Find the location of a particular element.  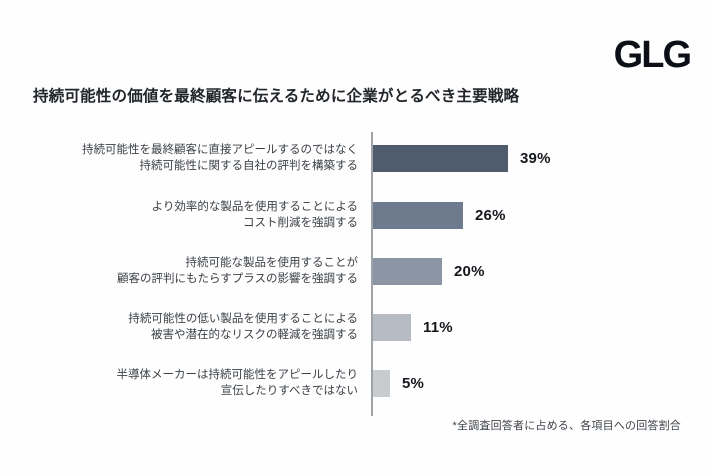

category-label-line: 持続可能性に関する自社の評判を構築する is located at coordinates (249, 166).